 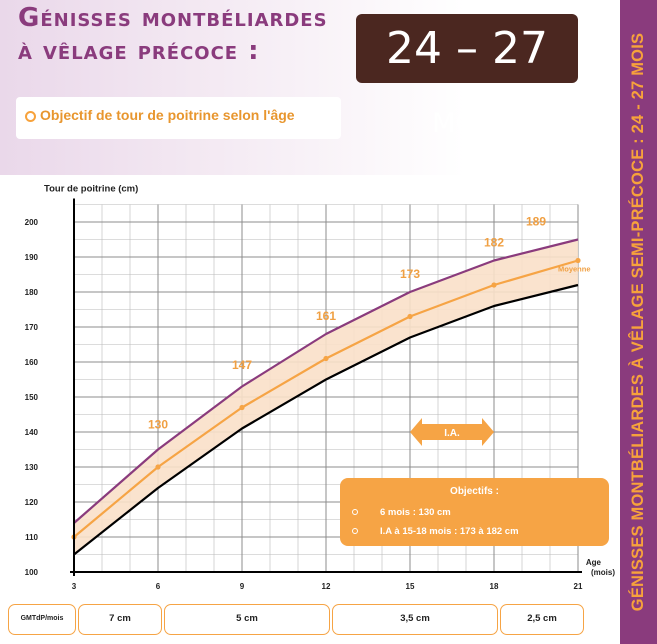 I want to click on gmtdp-cell: 3,5 cm, so click(x=415, y=619).